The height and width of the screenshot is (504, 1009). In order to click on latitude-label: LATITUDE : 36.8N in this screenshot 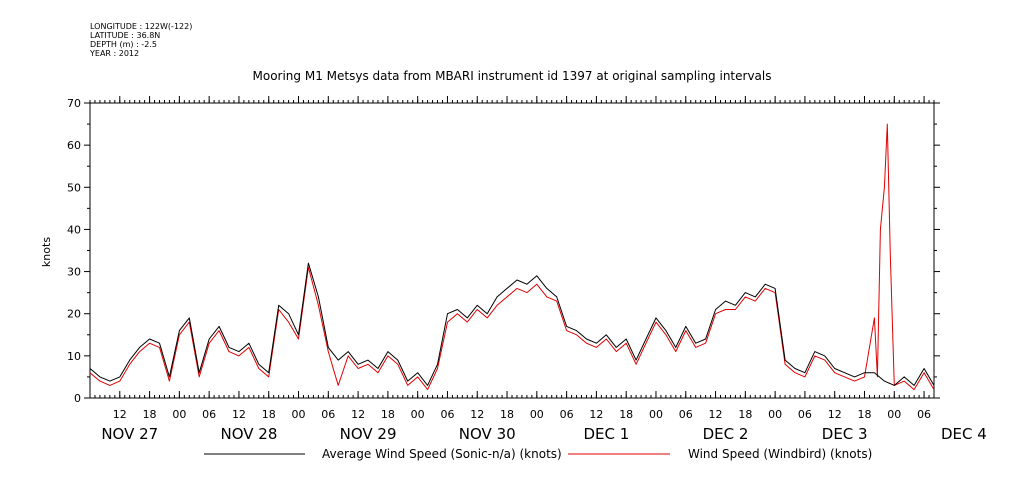, I will do `click(125, 35)`.